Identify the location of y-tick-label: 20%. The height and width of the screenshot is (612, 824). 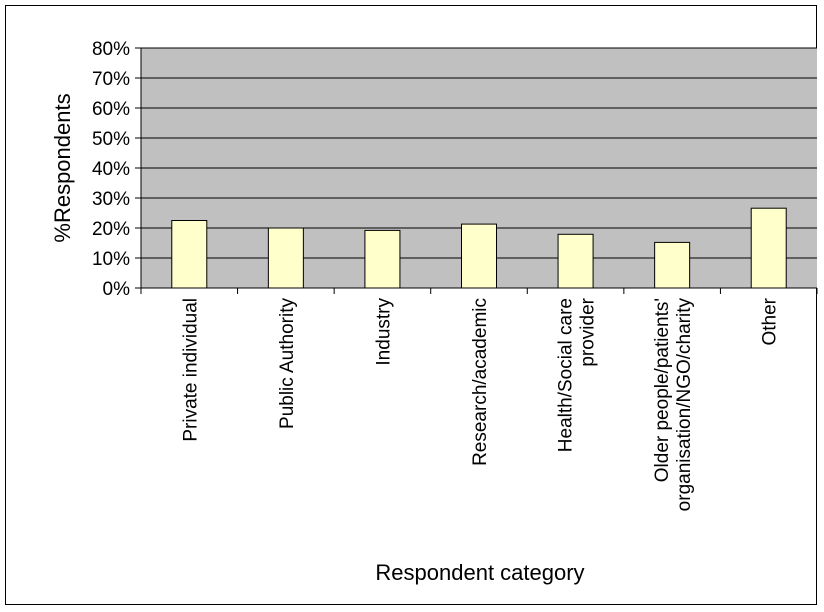
(111, 229).